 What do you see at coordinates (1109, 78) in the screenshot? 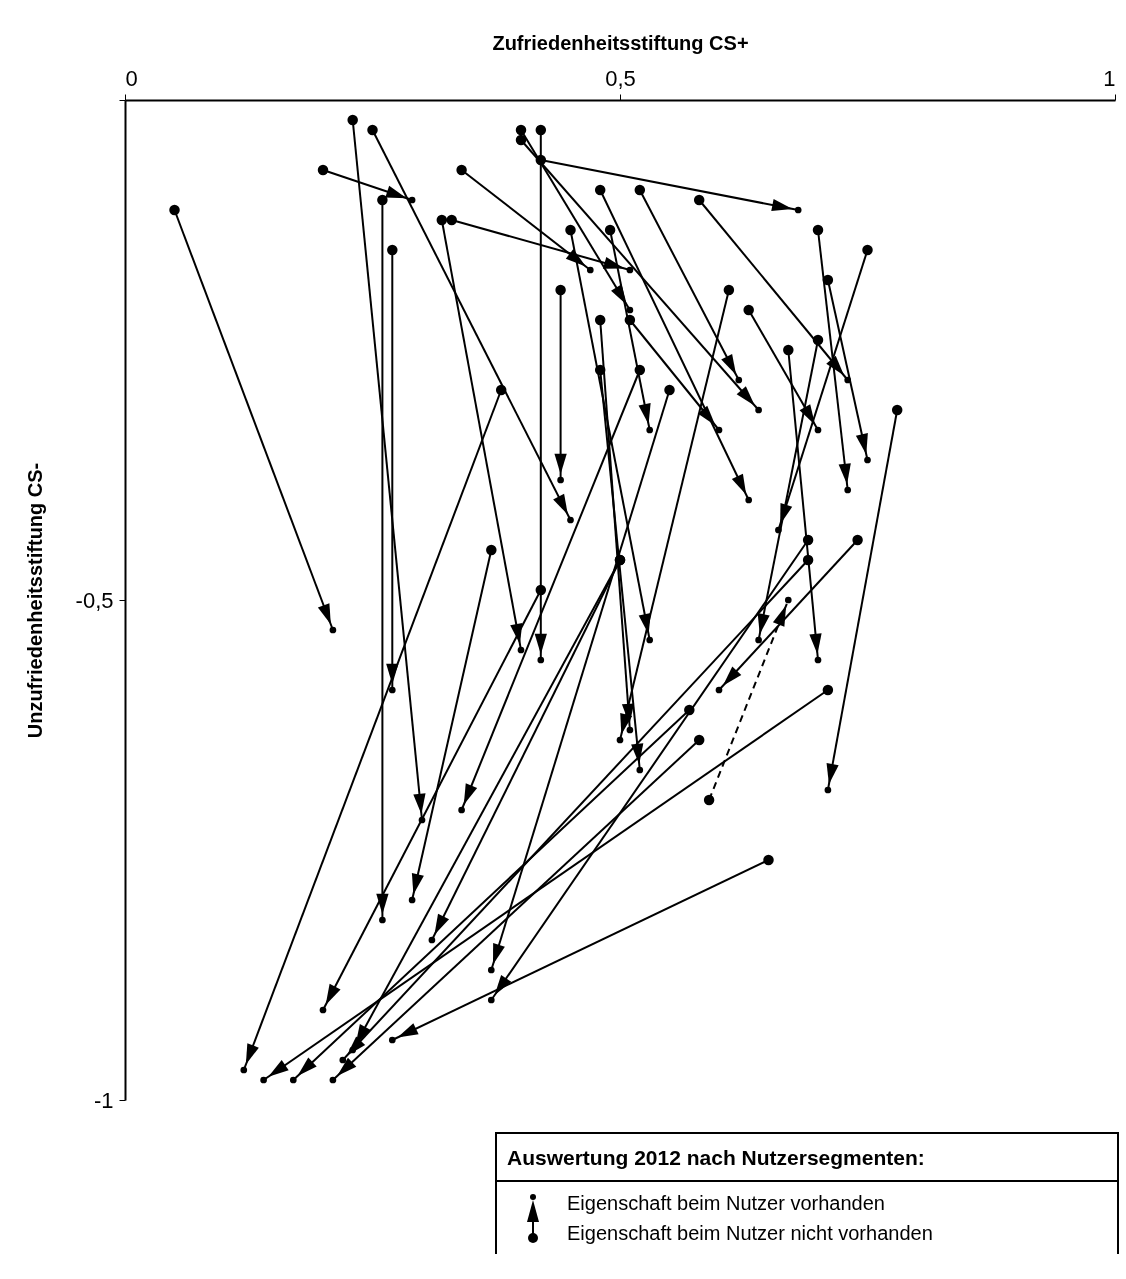
I see `x-tick-label: 1` at bounding box center [1109, 78].